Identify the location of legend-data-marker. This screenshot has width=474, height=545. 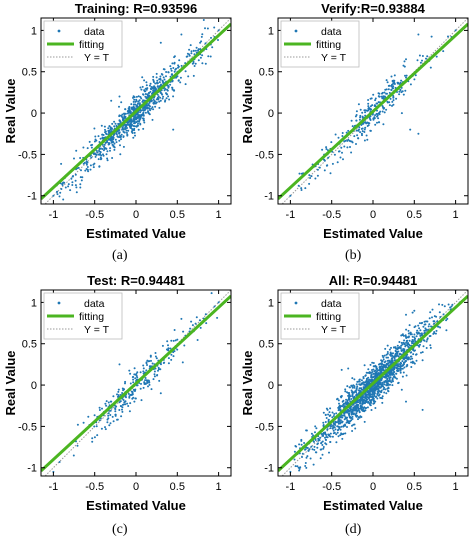
(59, 303).